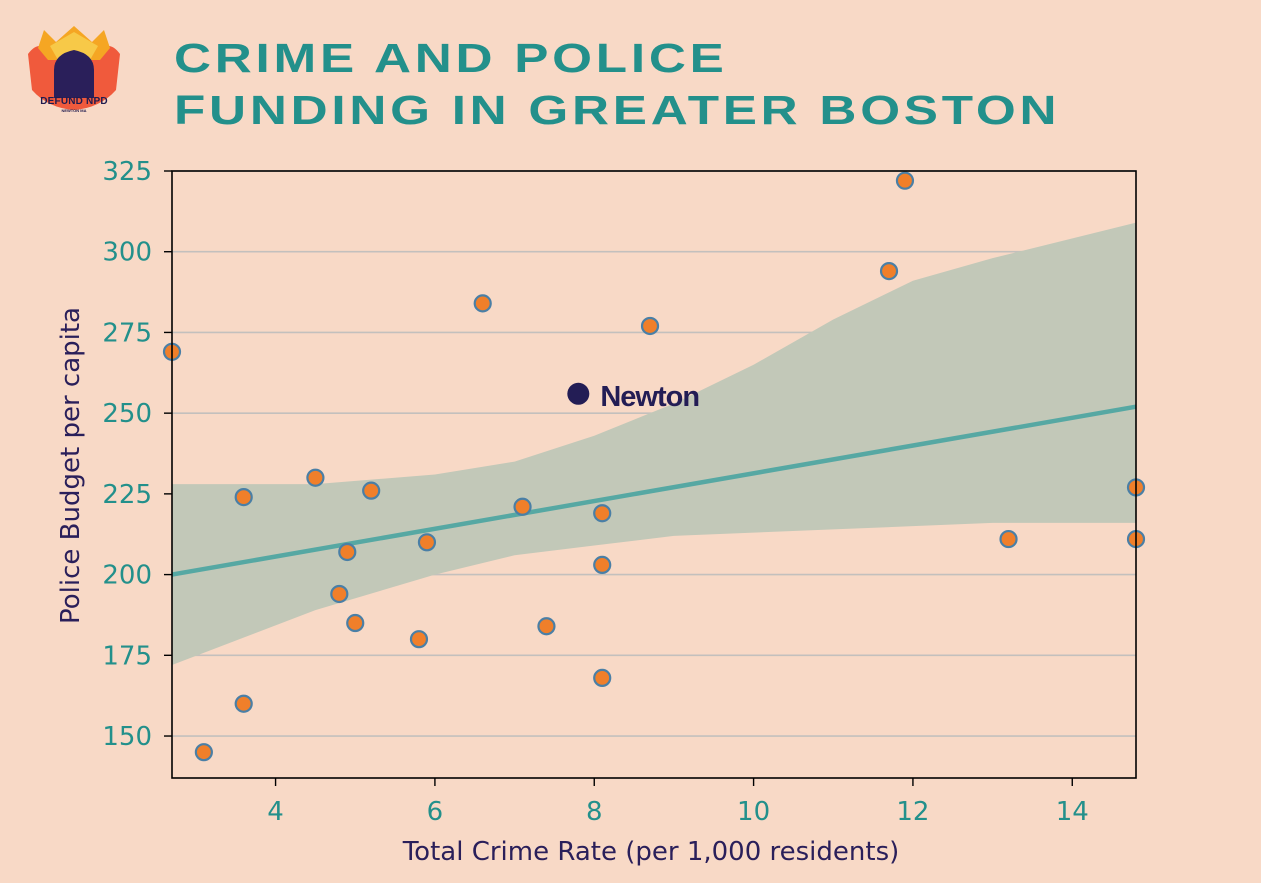 This screenshot has height=883, width=1261. I want to click on y-tick-label: 225, so click(127, 495).